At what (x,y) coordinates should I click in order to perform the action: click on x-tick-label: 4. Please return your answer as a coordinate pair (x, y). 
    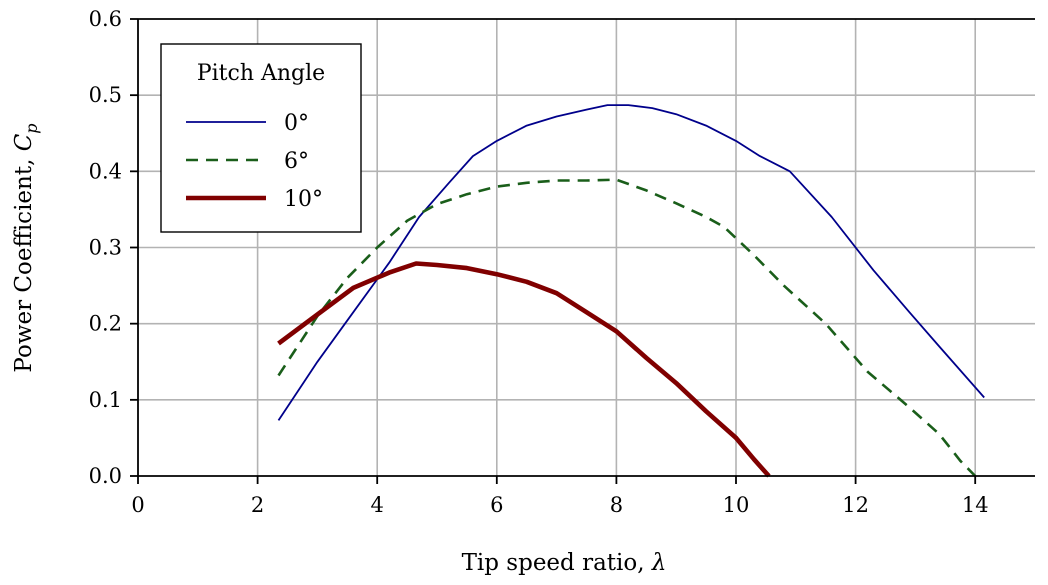
    Looking at the image, I should click on (377, 505).